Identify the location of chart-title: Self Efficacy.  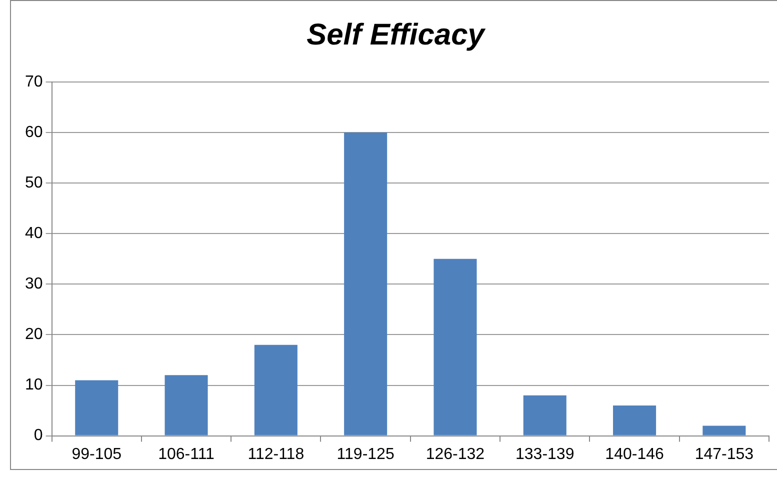
(396, 35).